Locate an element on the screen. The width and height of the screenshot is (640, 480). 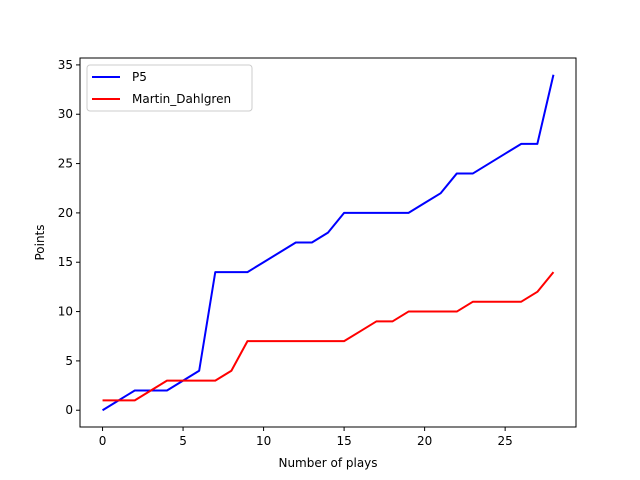
x-axis-label: Number of plays is located at coordinates (327, 463).